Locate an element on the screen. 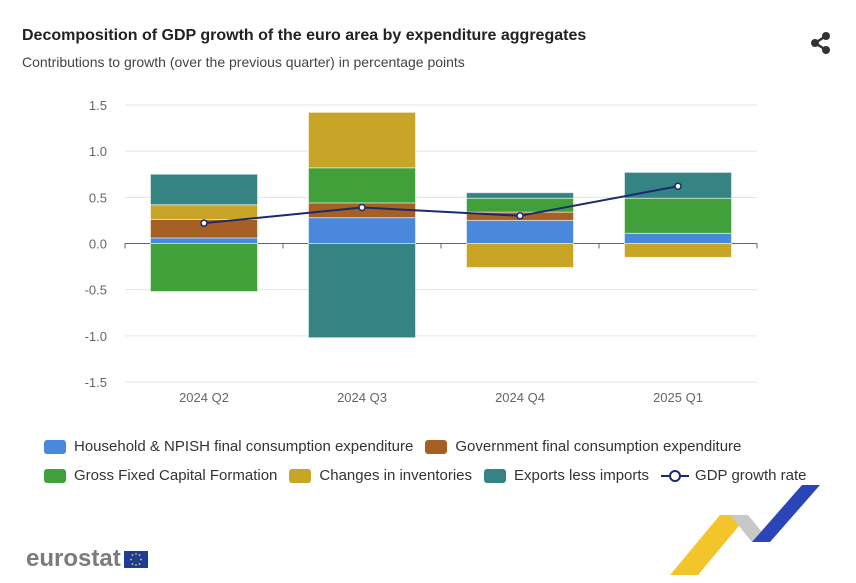 This screenshot has height=583, width=856. legend-label: Gross Fixed Capital Formation is located at coordinates (176, 475).